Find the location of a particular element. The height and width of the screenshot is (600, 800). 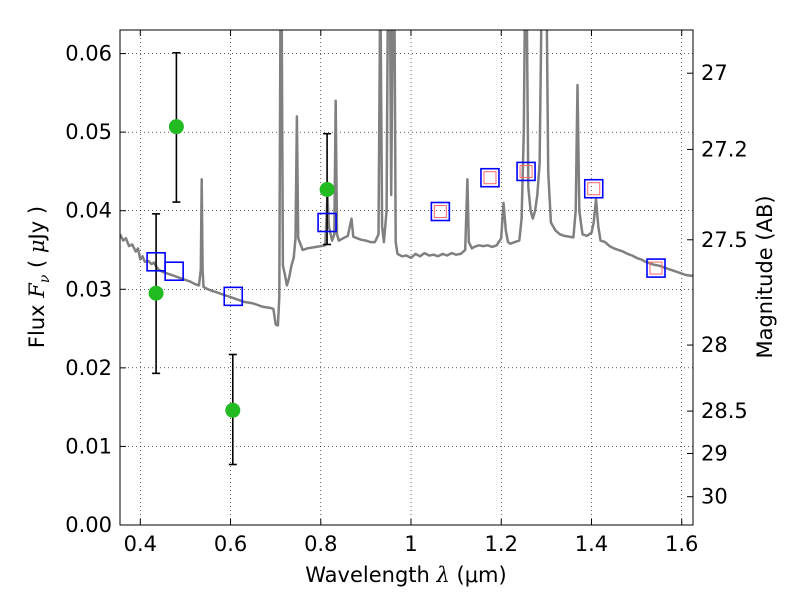

x-tick-label: 1.2 is located at coordinates (501, 544).